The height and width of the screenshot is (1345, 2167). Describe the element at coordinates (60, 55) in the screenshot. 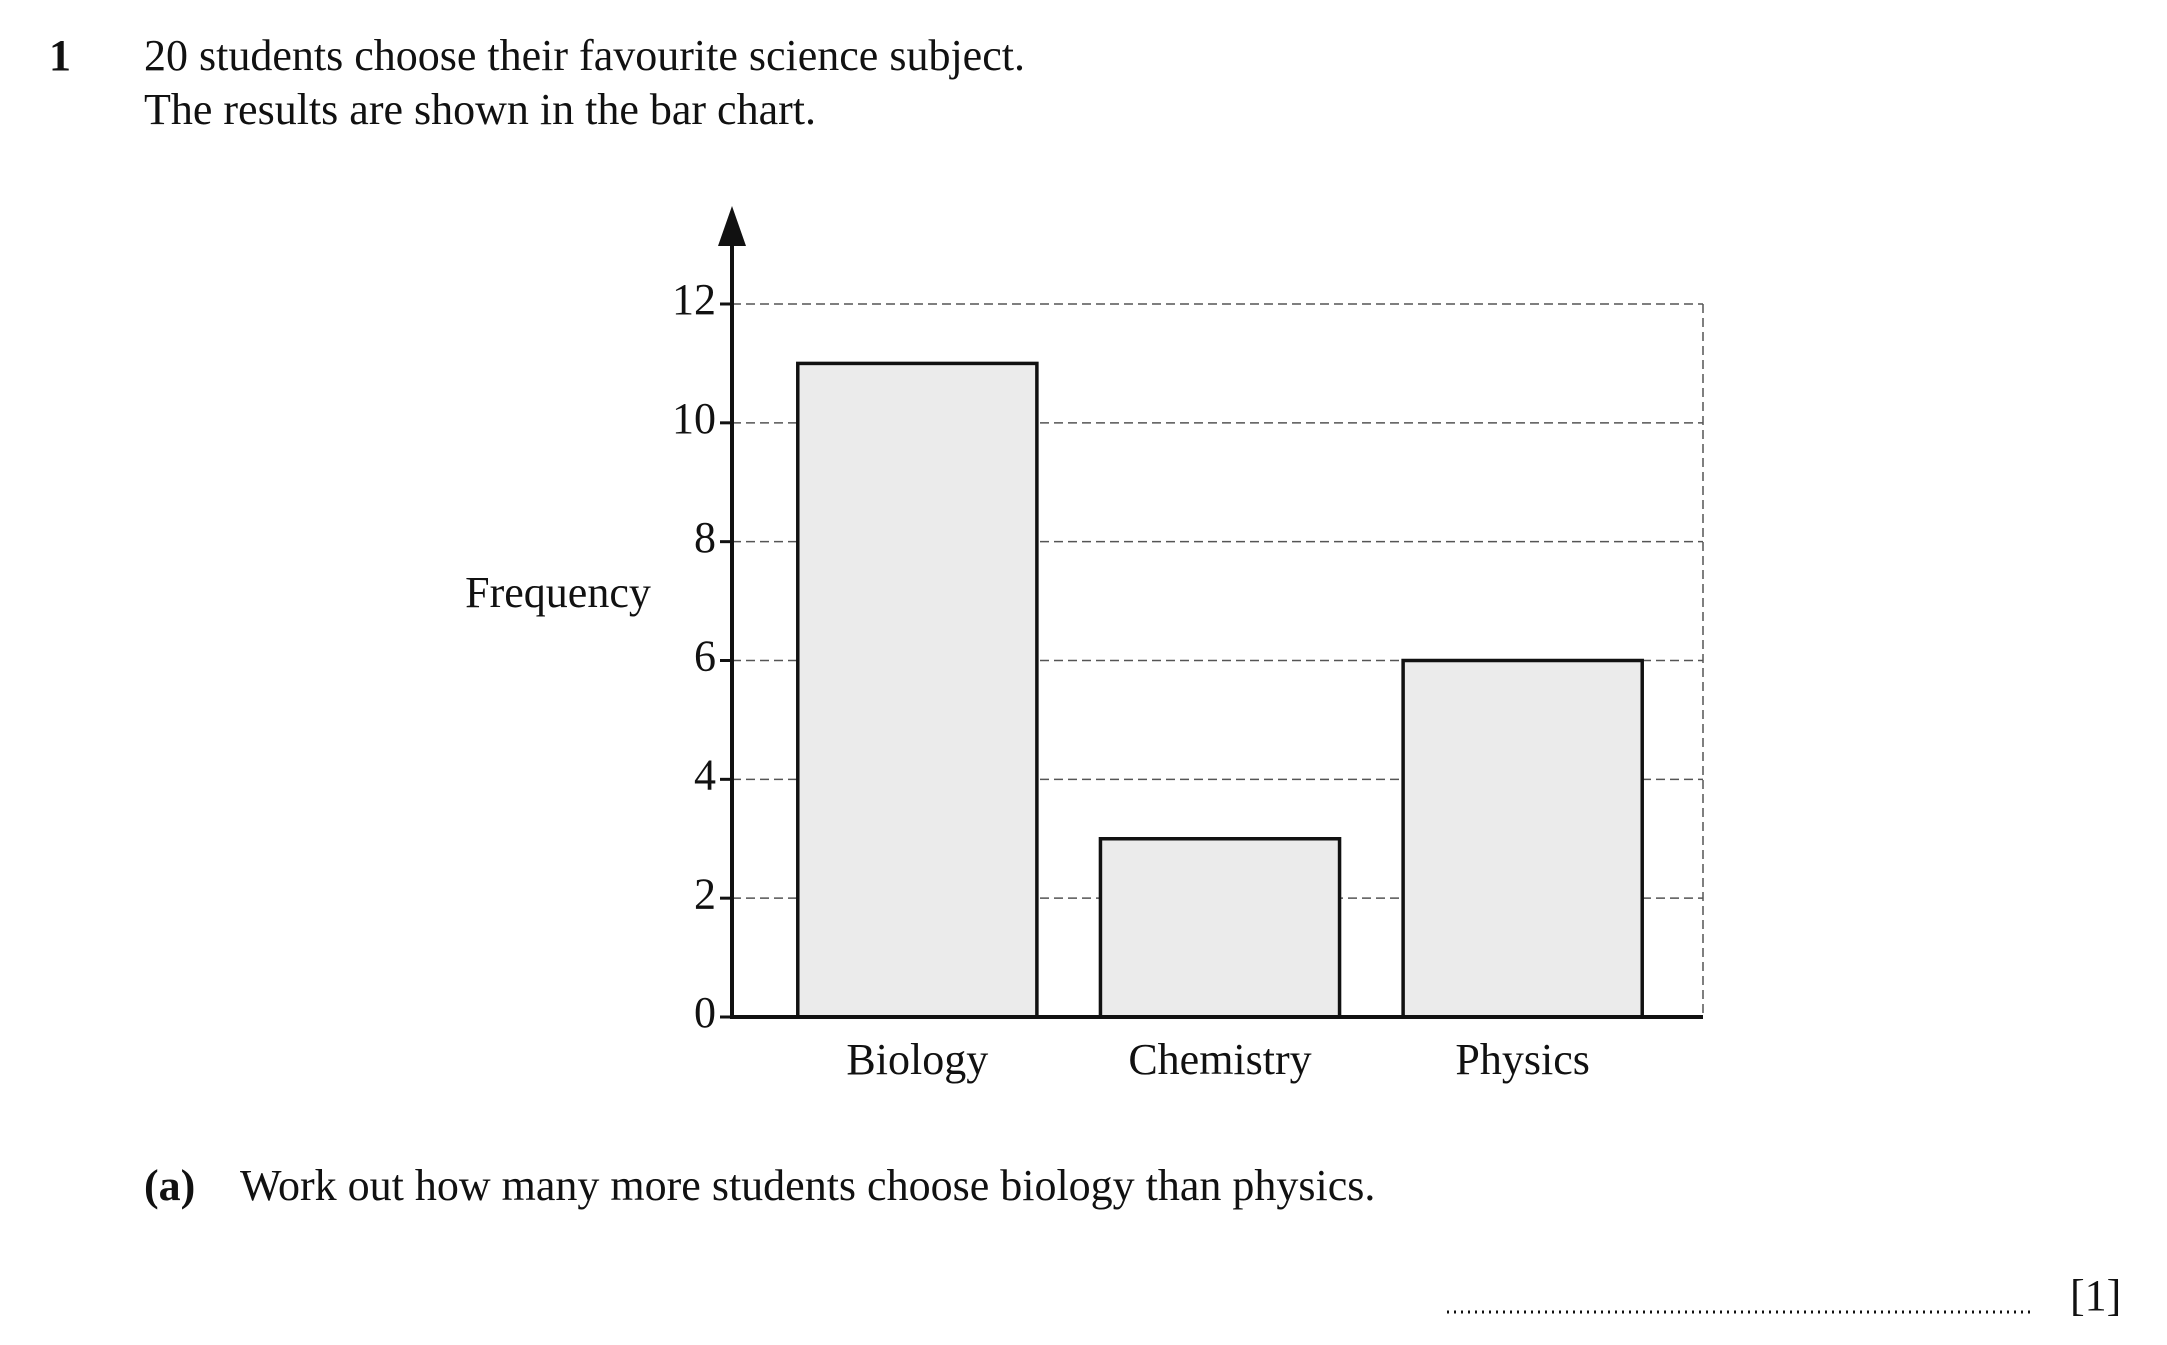

I see `question-number: 1` at that location.